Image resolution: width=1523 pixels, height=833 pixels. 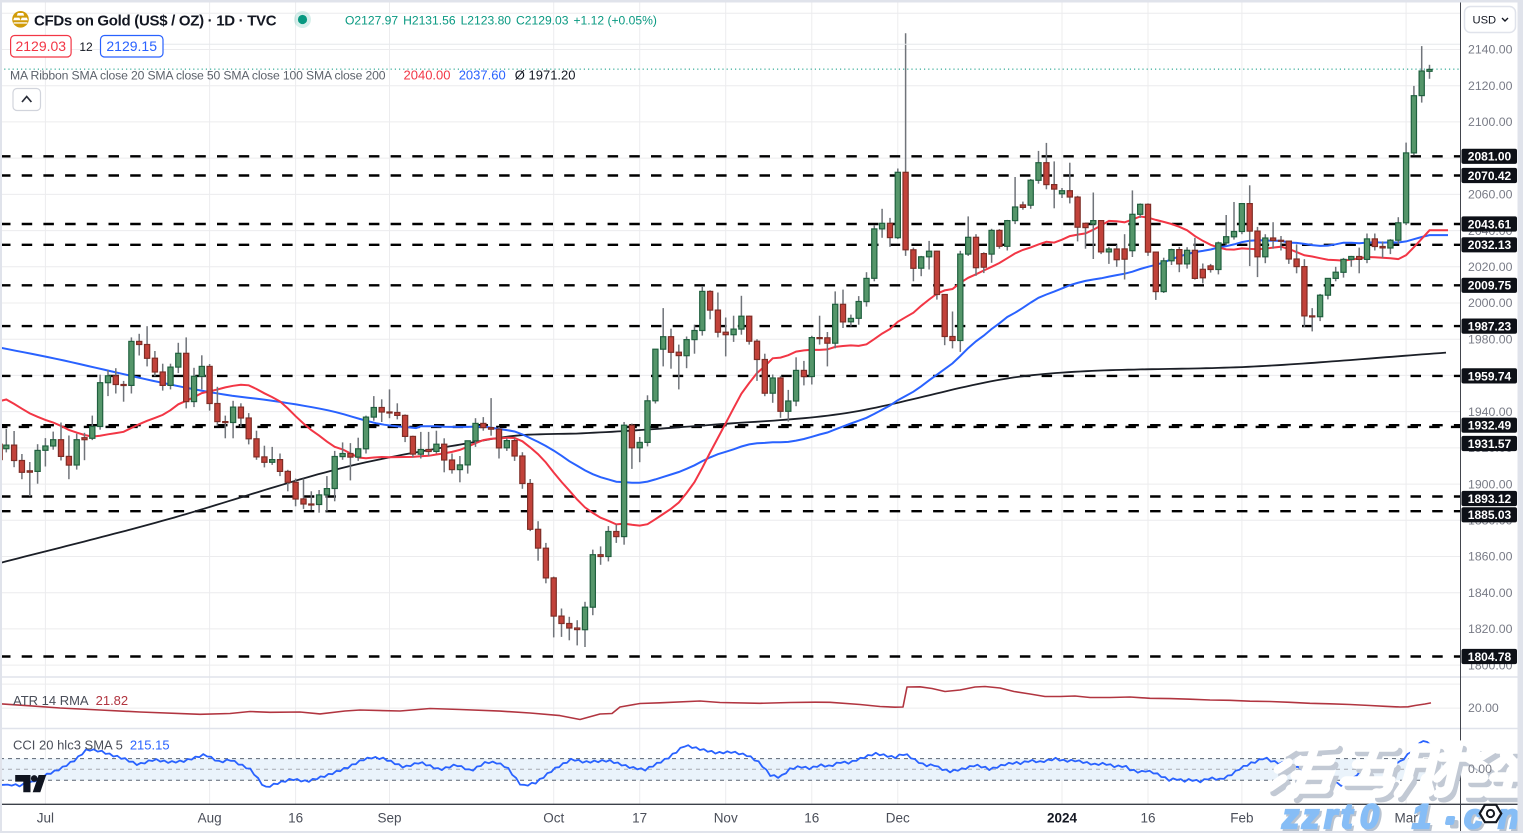 I want to click on svg-text: 1860.00, so click(x=1490, y=557).